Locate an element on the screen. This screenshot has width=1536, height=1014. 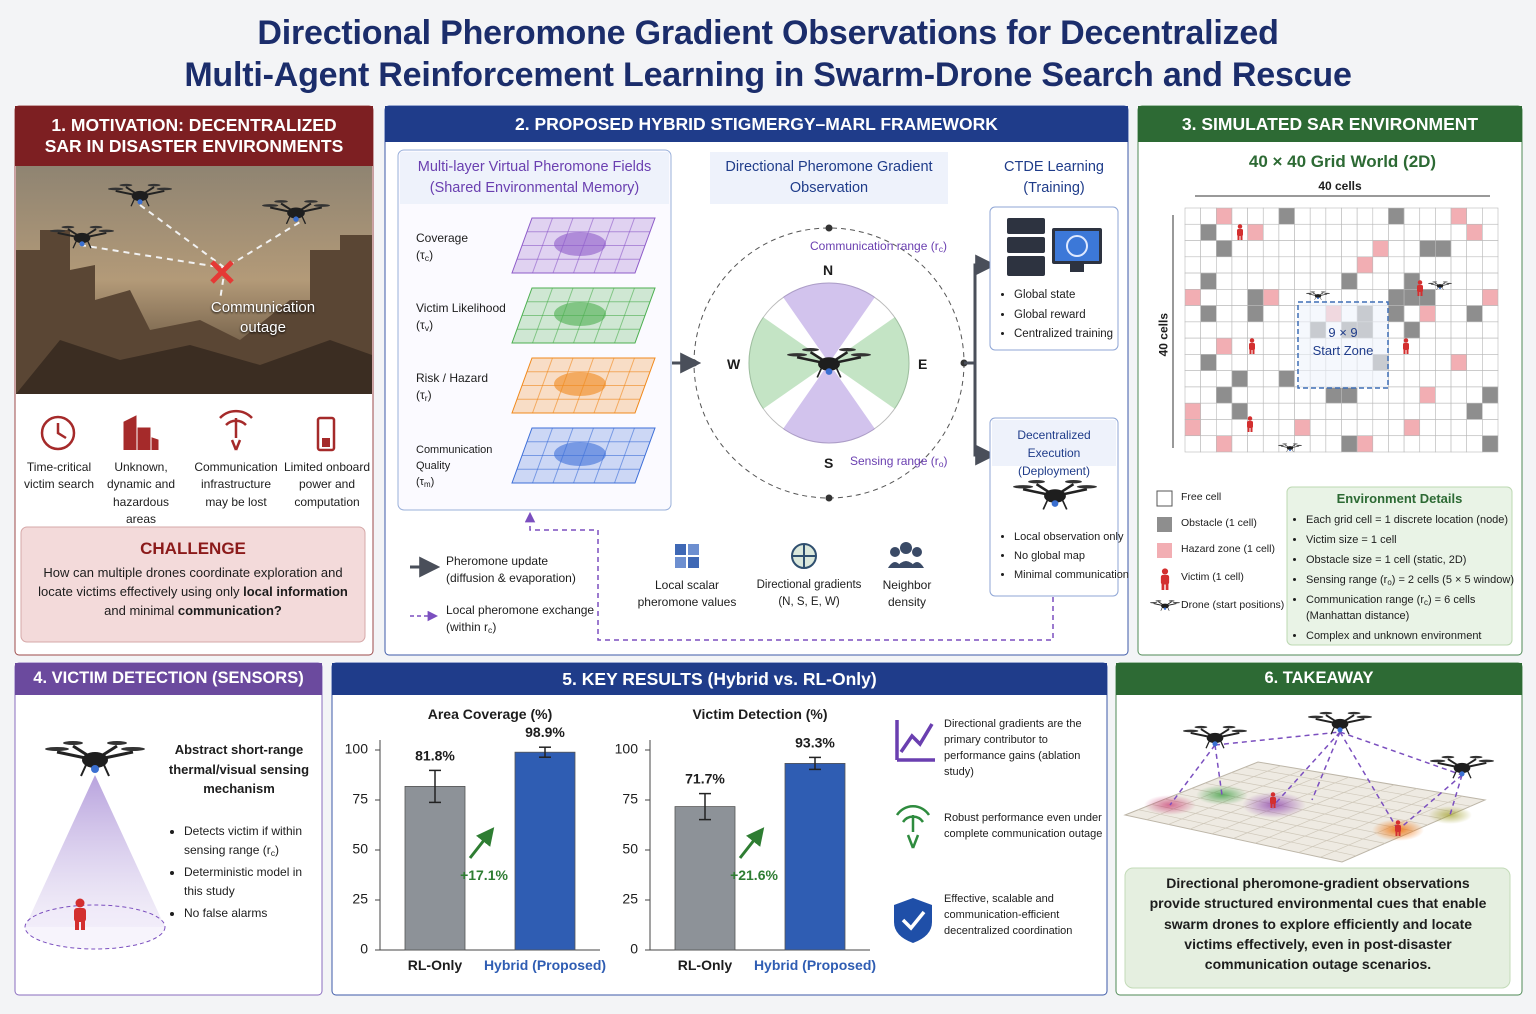
exchange-path is located at coordinates (789, 576).